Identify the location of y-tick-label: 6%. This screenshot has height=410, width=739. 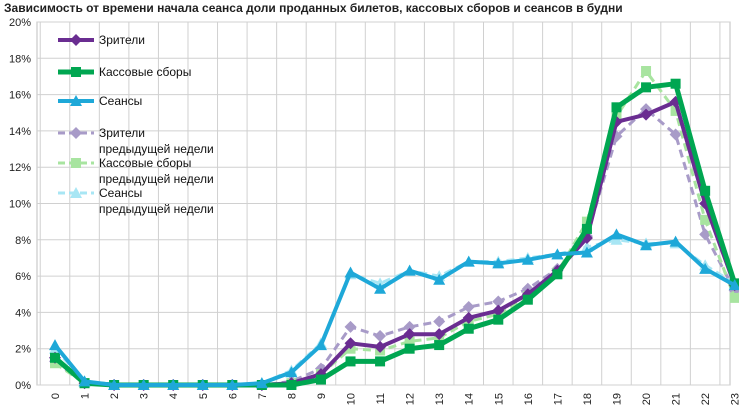
(23, 277).